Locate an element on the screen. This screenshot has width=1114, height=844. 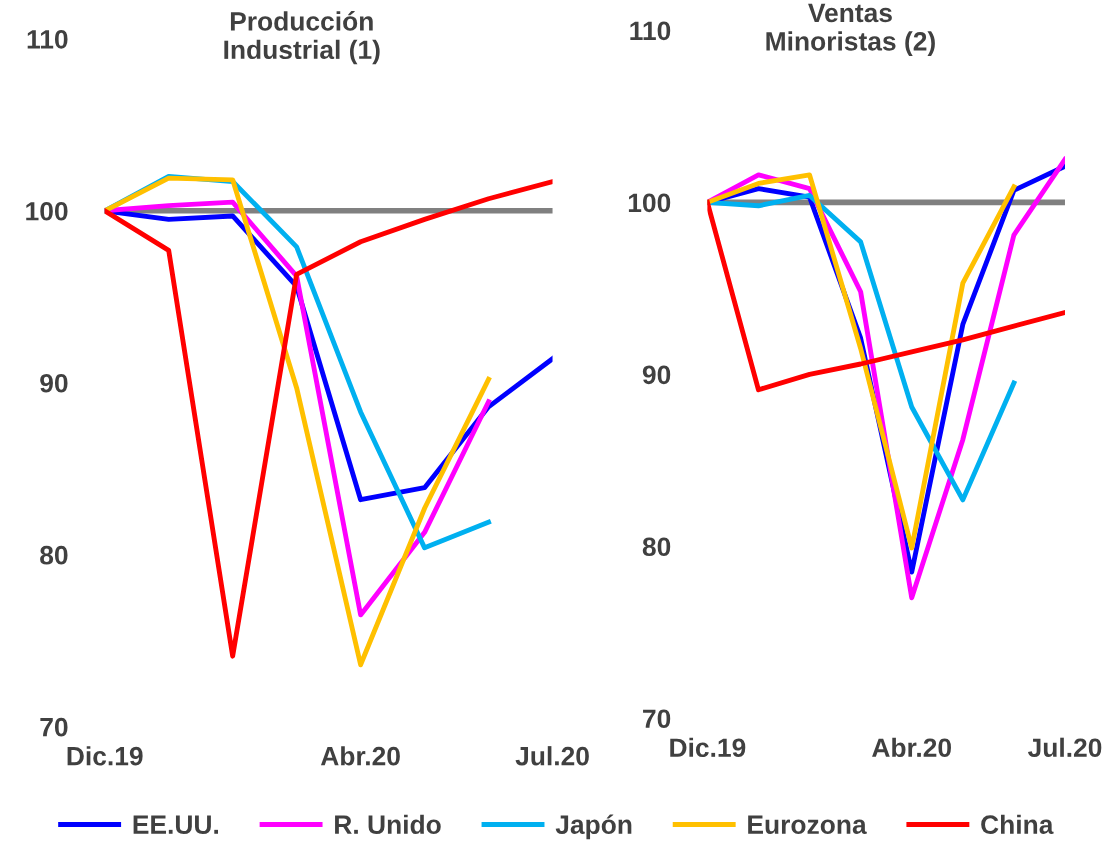
legend-label: China is located at coordinates (1017, 824).